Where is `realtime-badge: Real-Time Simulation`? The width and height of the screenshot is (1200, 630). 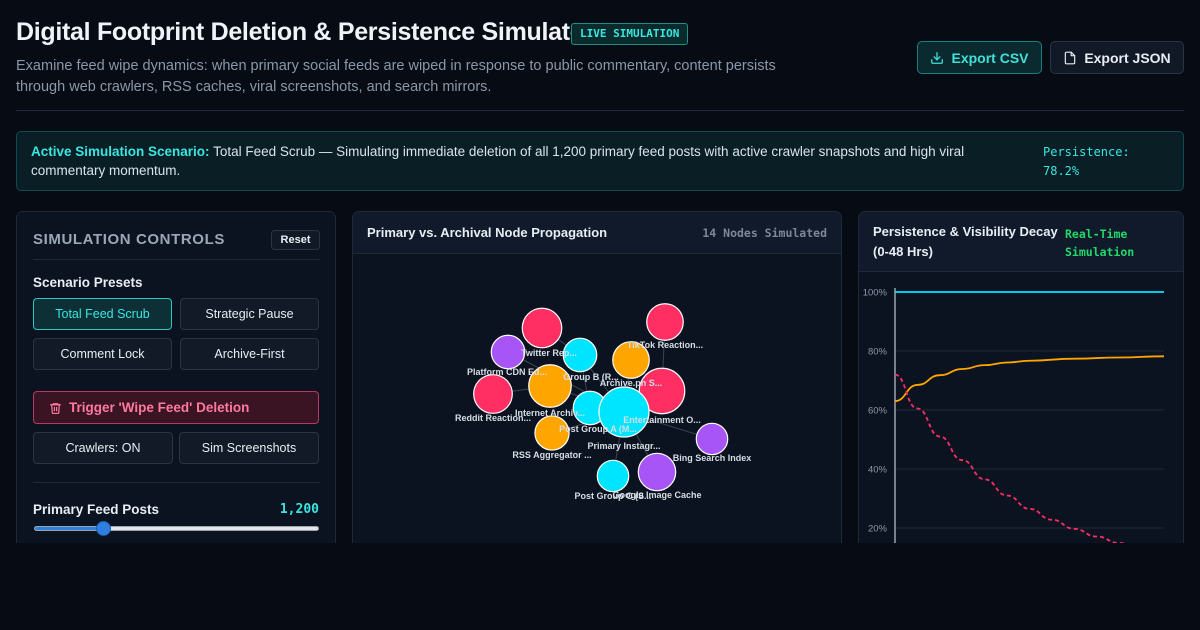 realtime-badge: Real-Time Simulation is located at coordinates (1100, 243).